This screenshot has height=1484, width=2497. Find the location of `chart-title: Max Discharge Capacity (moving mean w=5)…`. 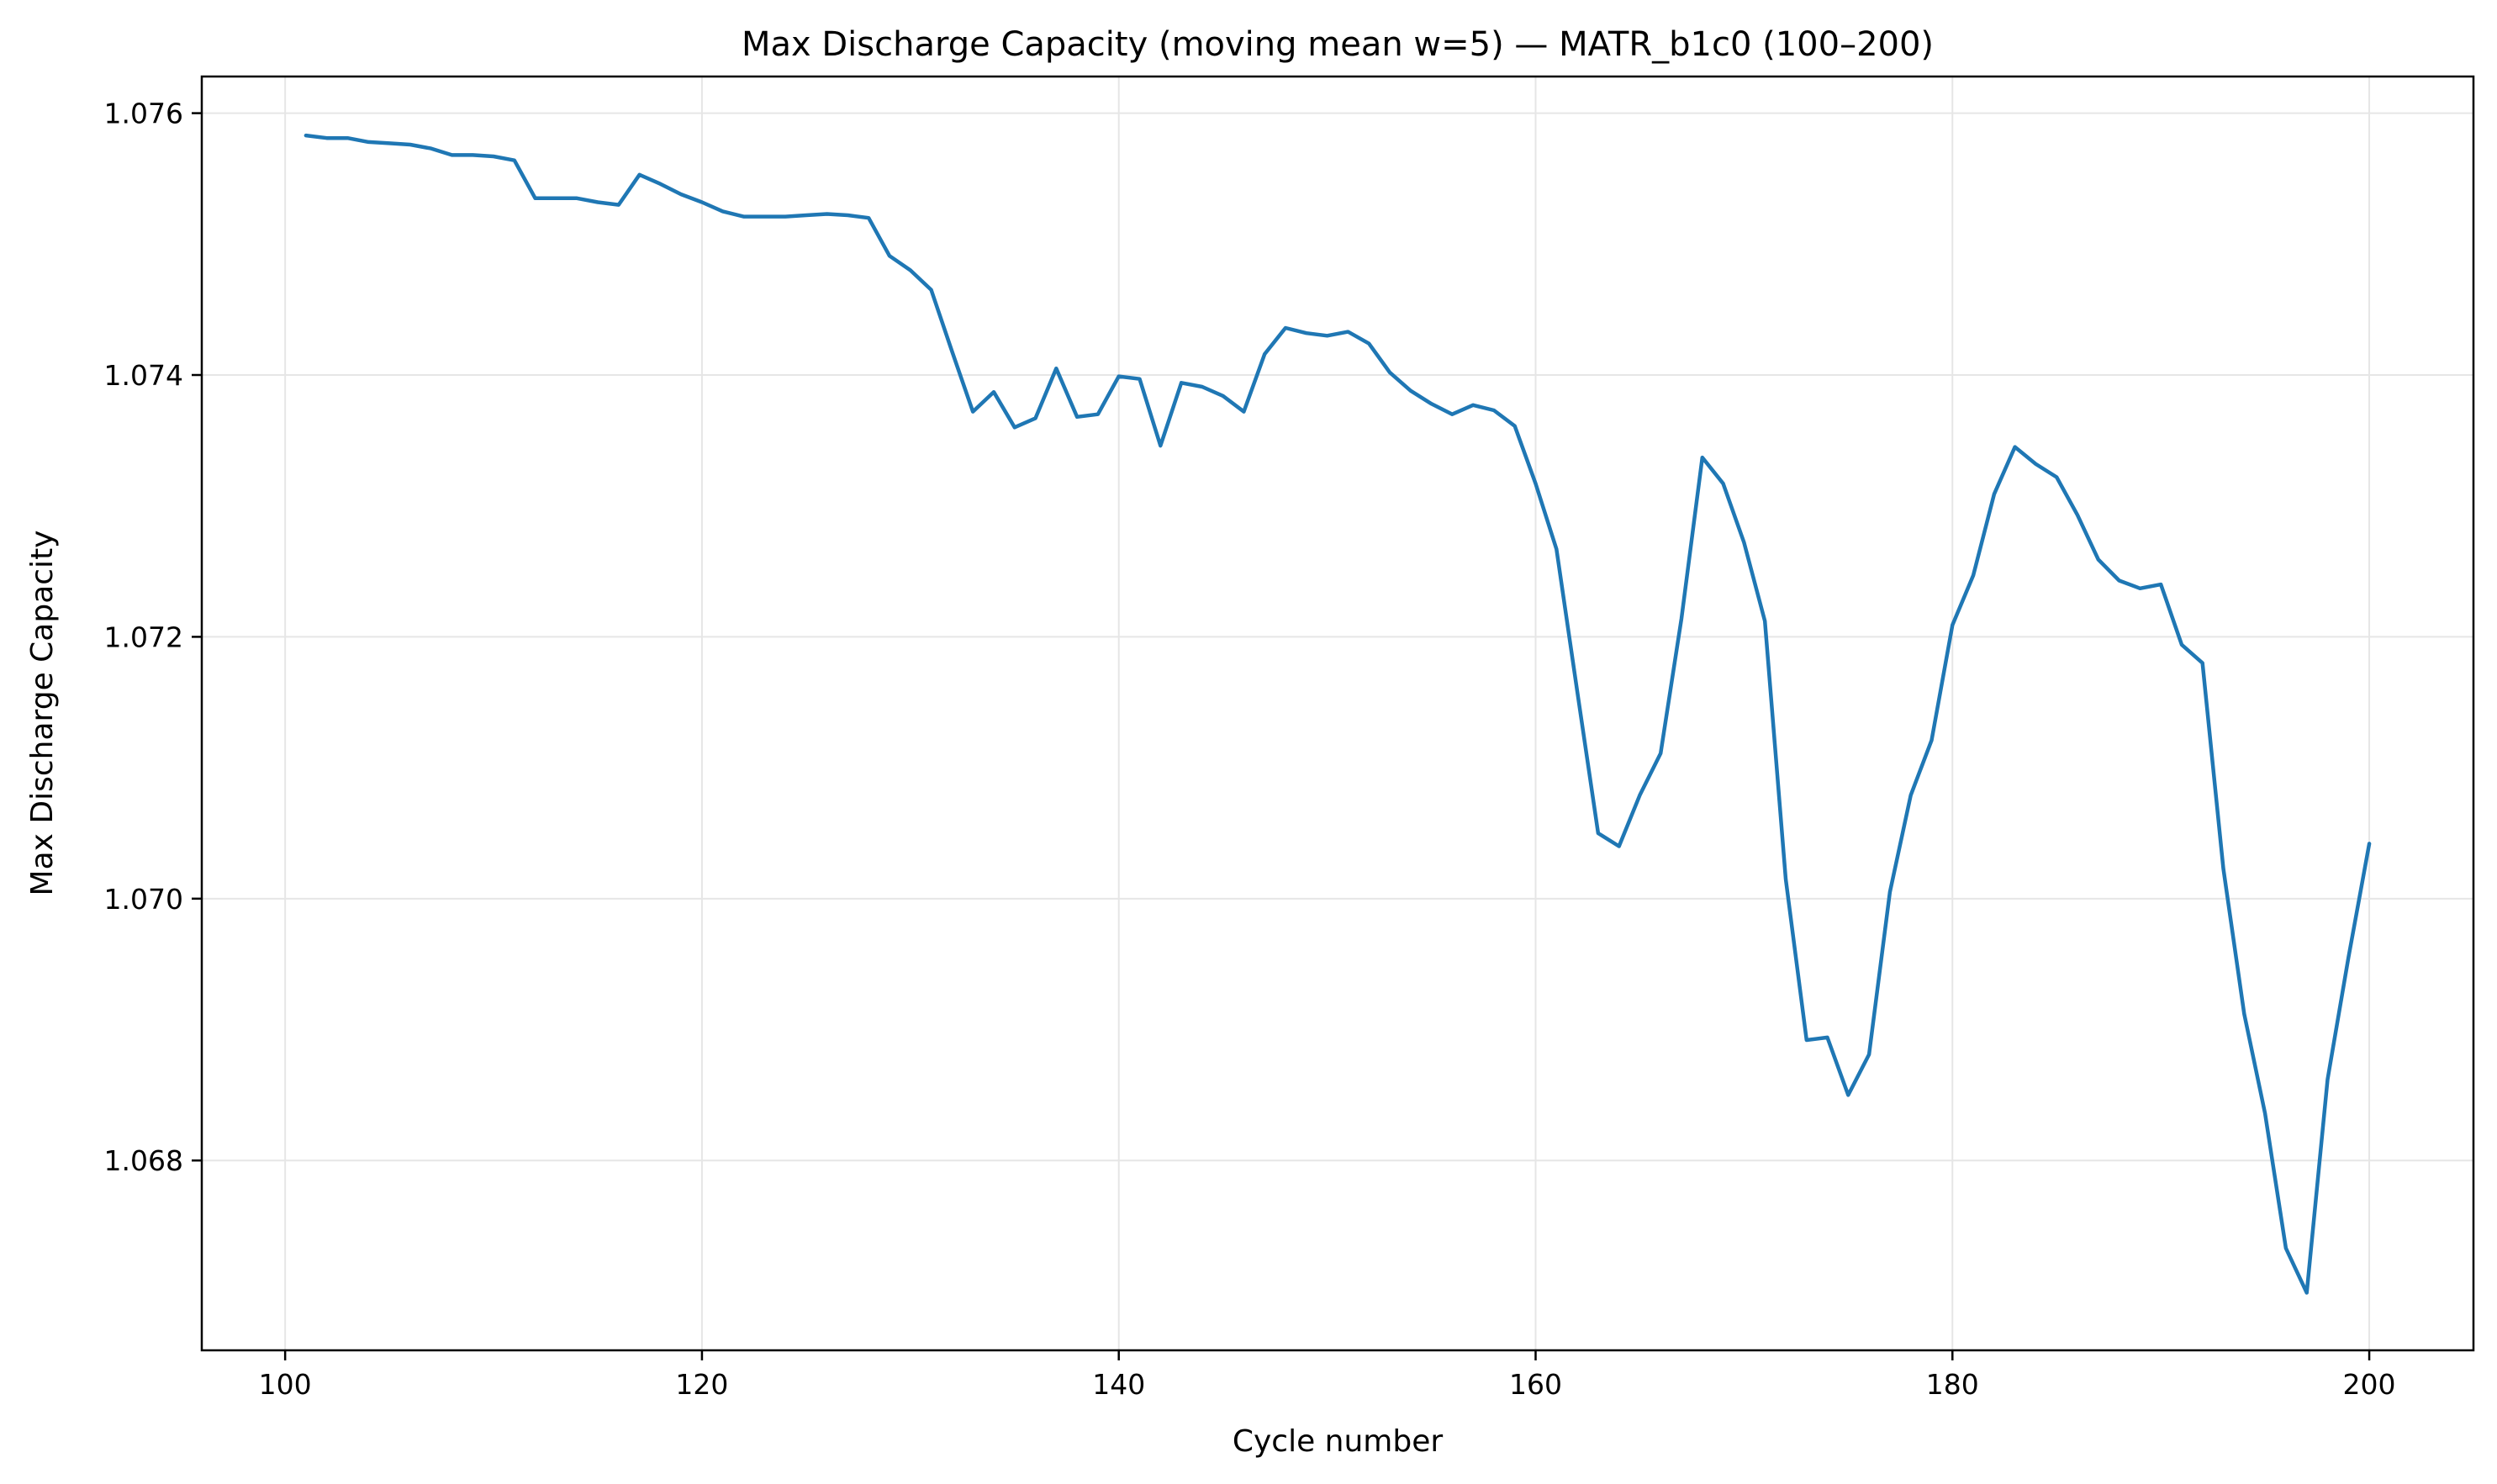

chart-title: Max Discharge Capacity (moving mean w=5)… is located at coordinates (1338, 44).